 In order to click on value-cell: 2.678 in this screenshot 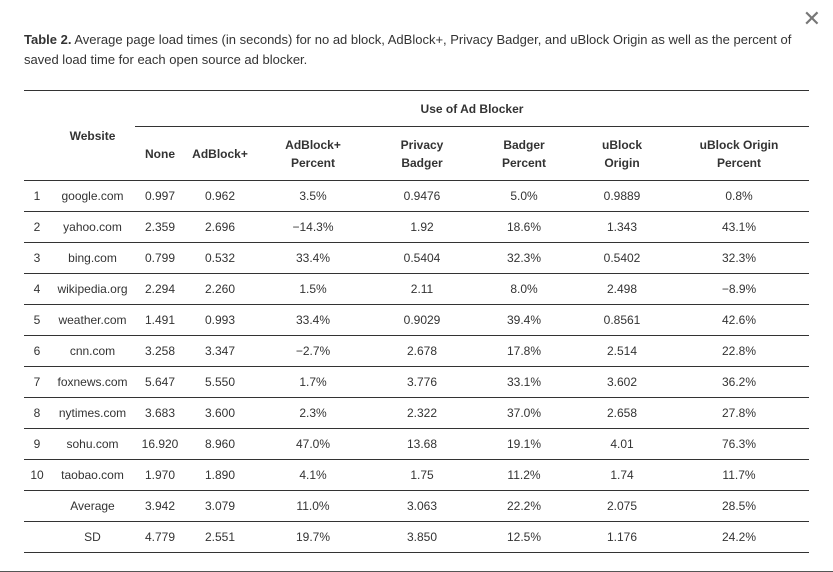, I will do `click(422, 351)`.